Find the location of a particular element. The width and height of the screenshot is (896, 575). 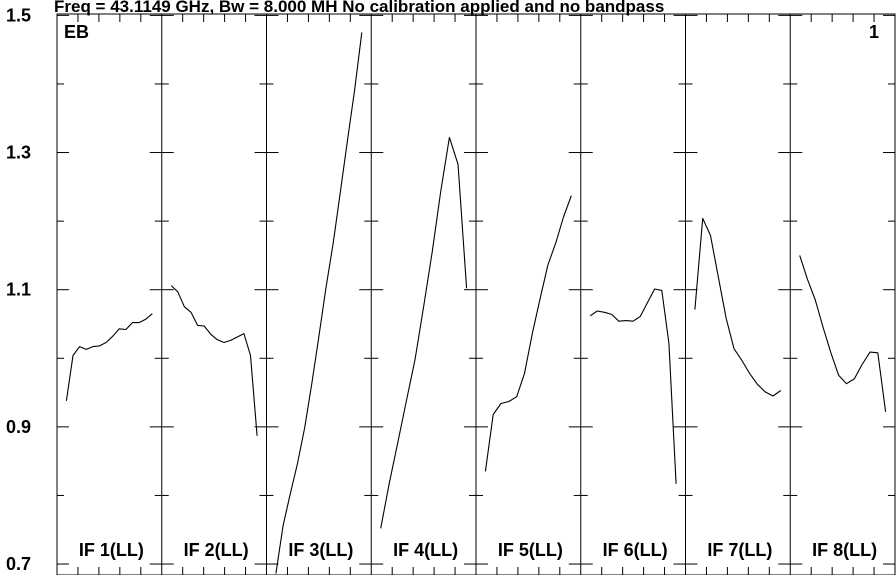

series-line-if2 is located at coordinates (214, 360).